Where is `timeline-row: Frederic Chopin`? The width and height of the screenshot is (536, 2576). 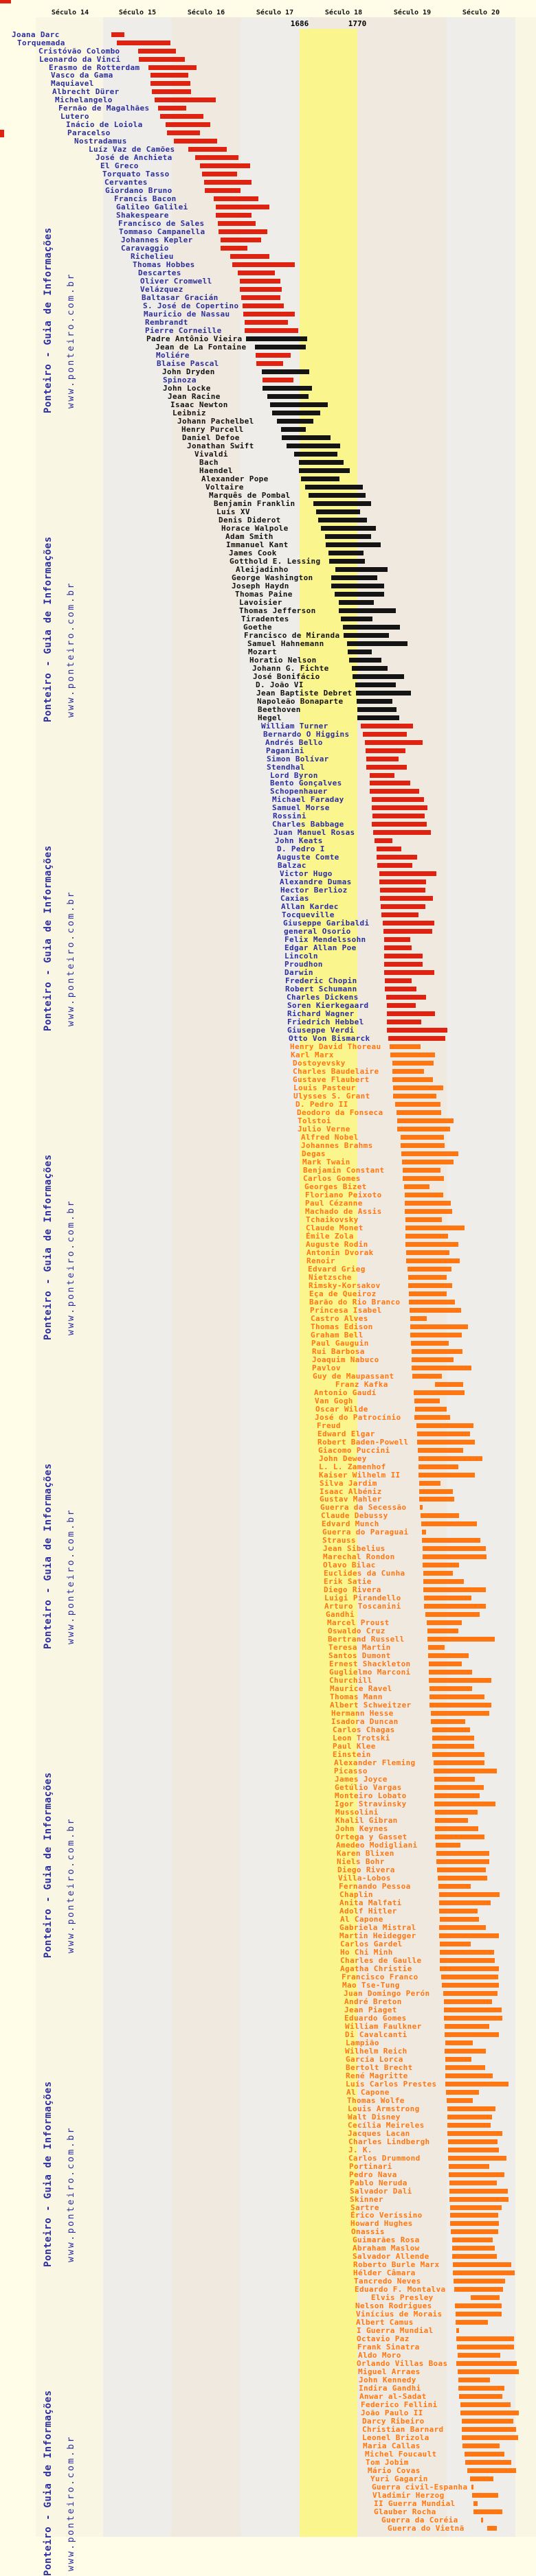 timeline-row: Frederic Chopin is located at coordinates (268, 981).